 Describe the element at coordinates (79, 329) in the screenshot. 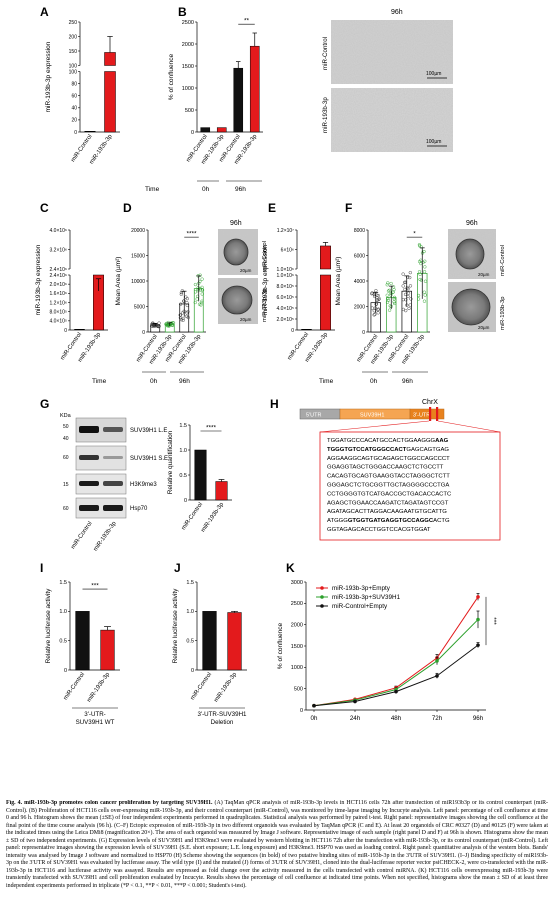

I see `C-bar` at that location.